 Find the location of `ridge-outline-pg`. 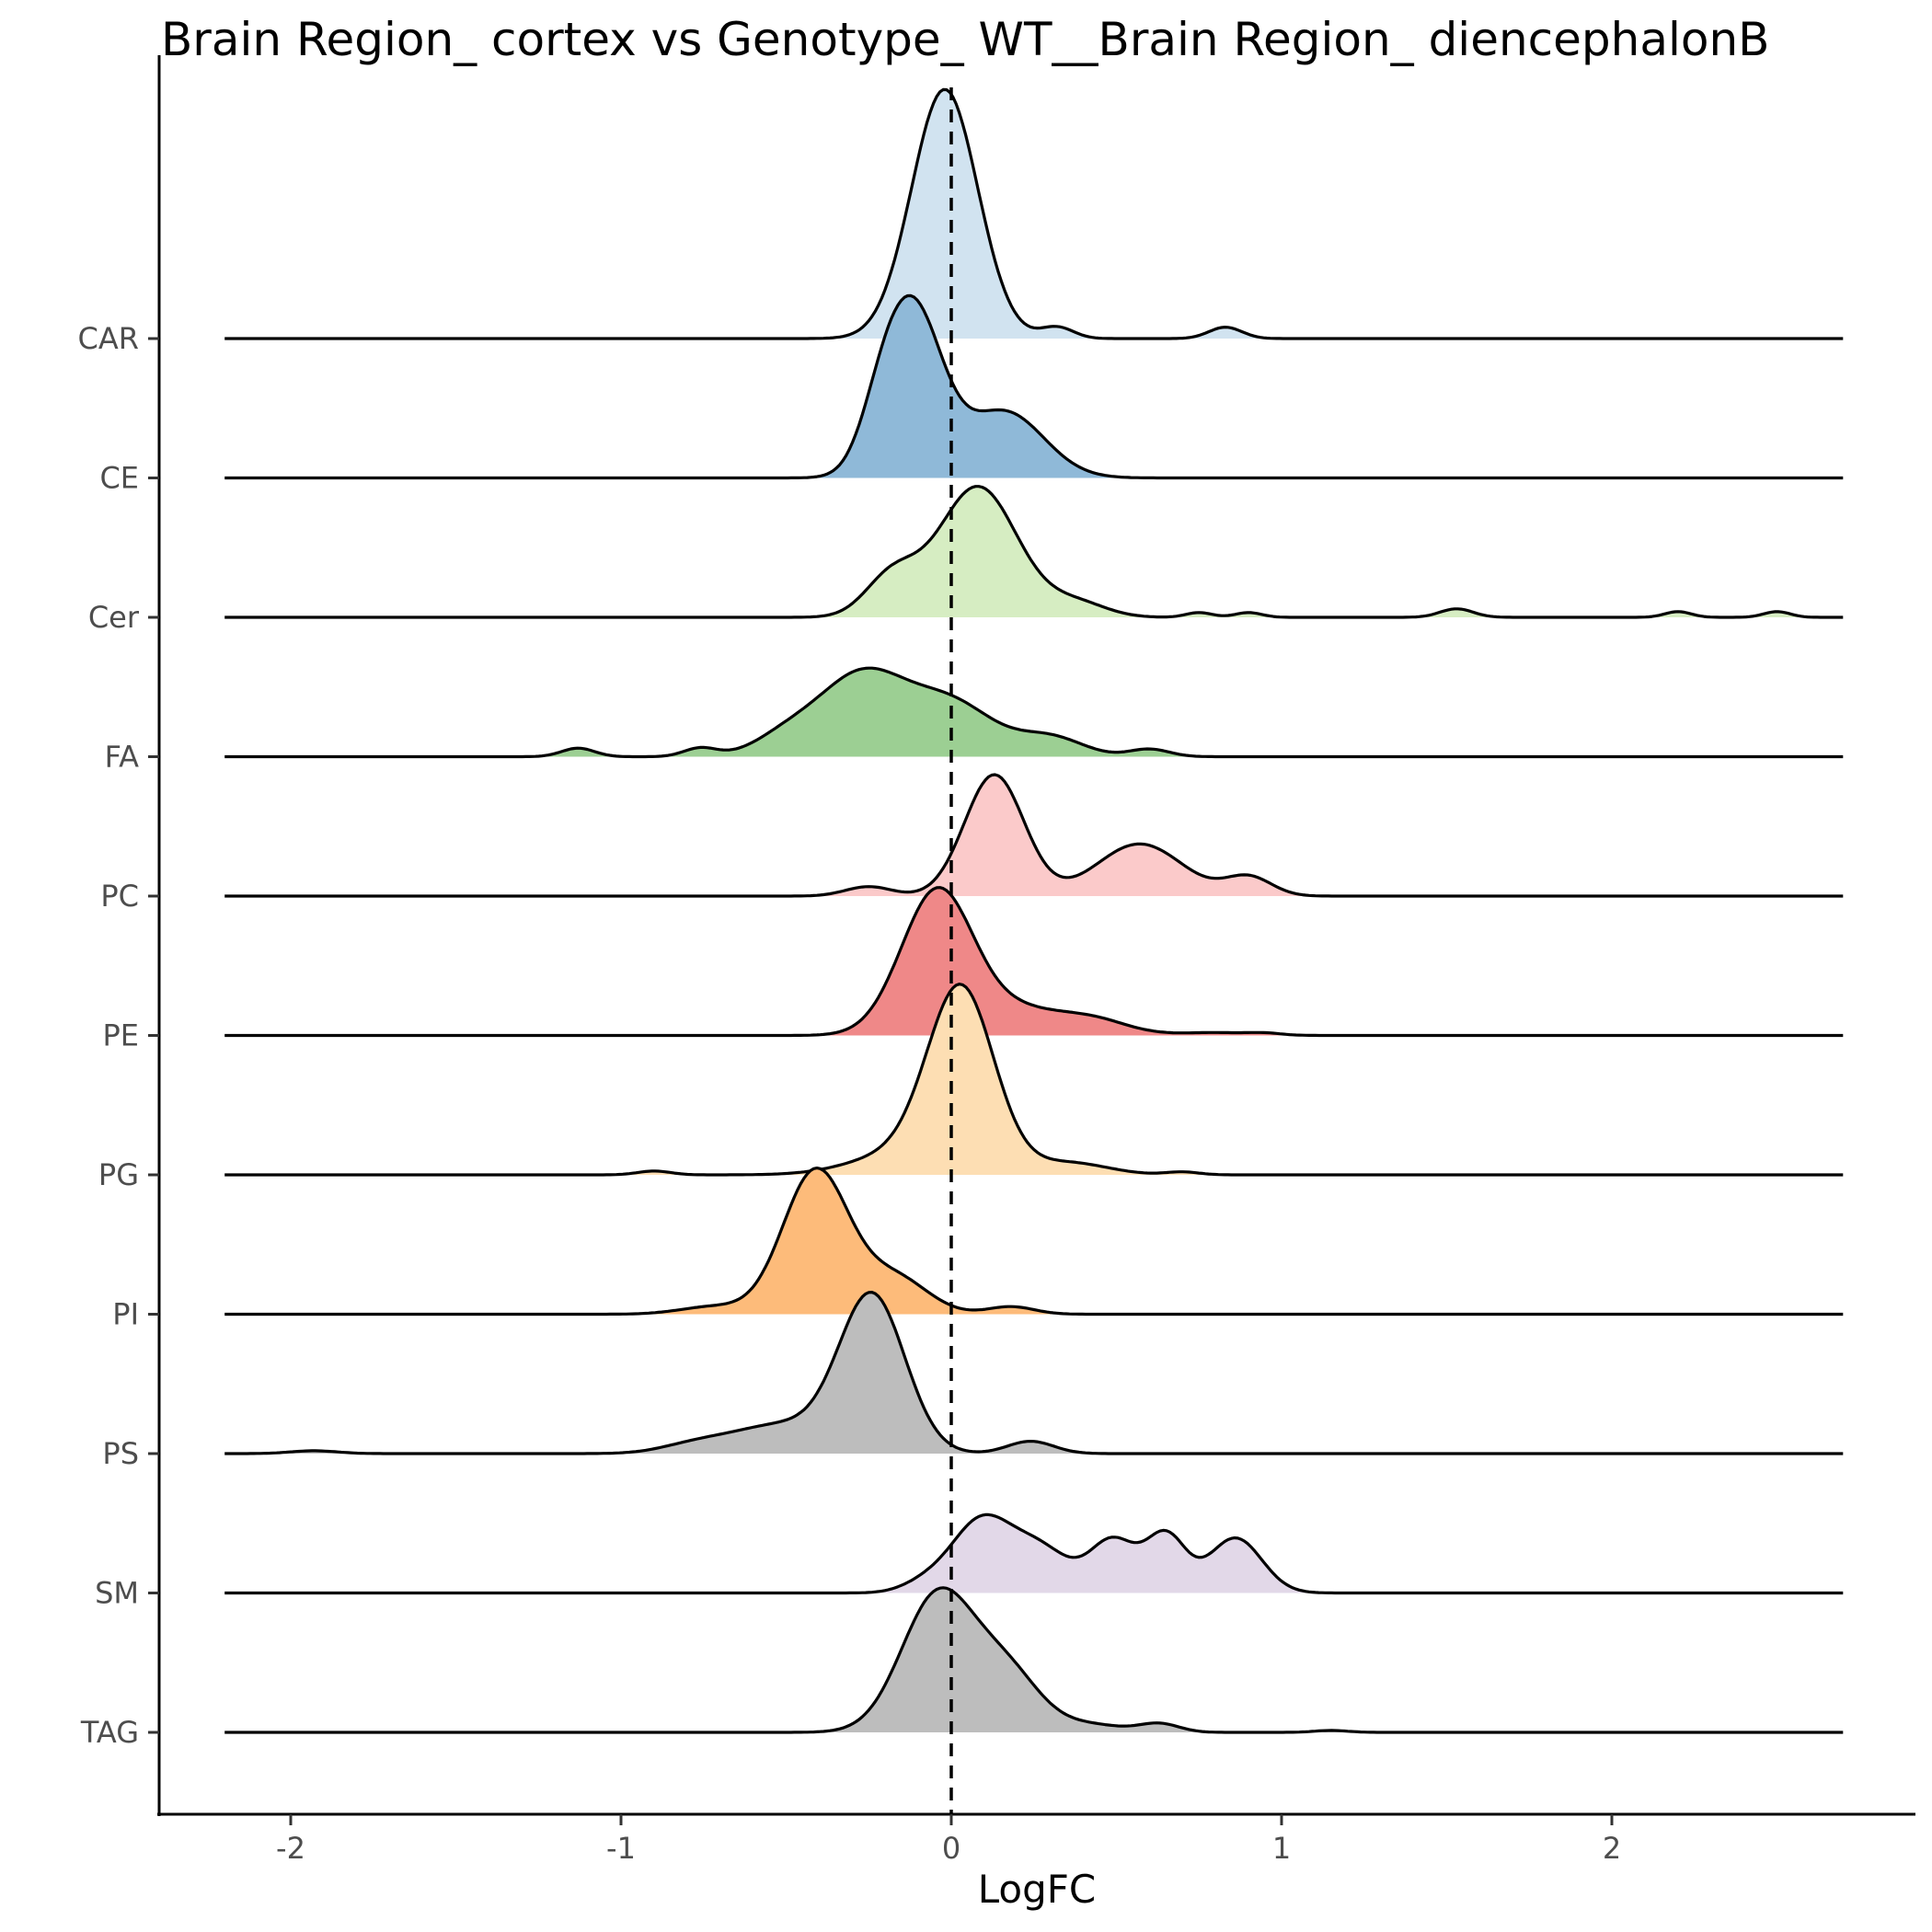

ridge-outline-pg is located at coordinates (1034, 1080).